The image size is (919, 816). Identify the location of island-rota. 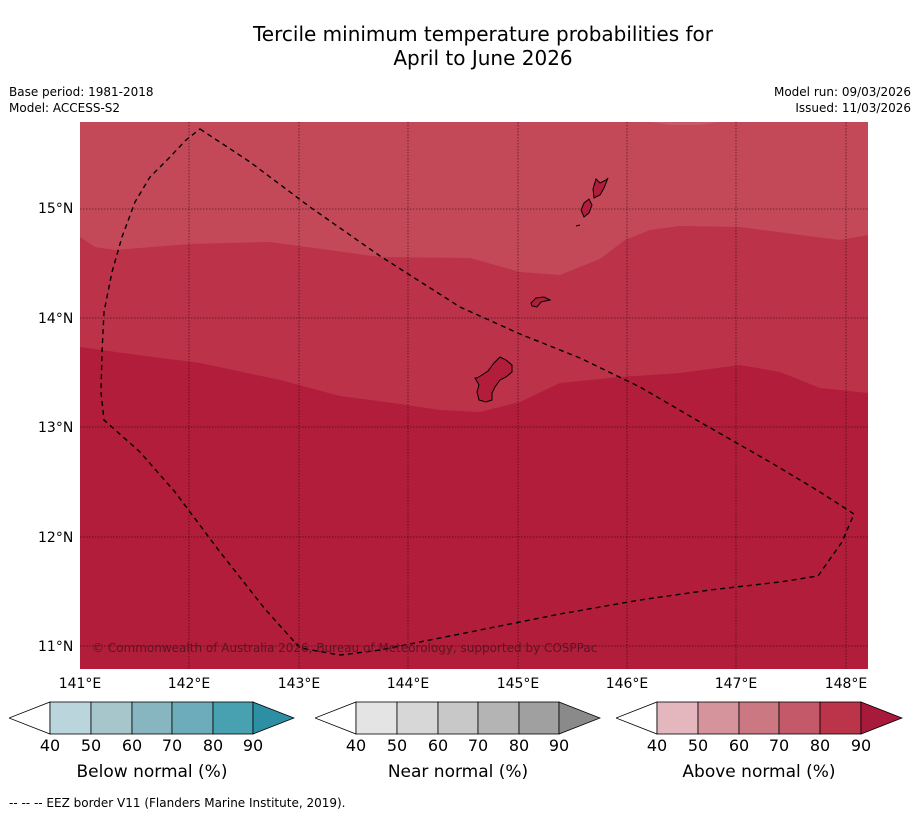
(541, 302).